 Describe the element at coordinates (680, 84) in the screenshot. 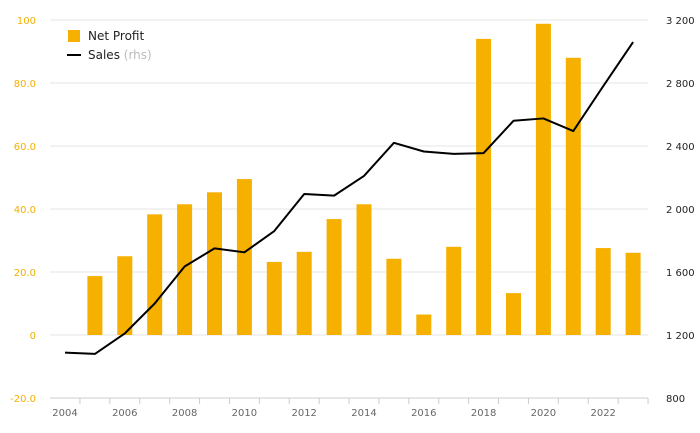

I see `y-right-tick-label: 2 800` at that location.